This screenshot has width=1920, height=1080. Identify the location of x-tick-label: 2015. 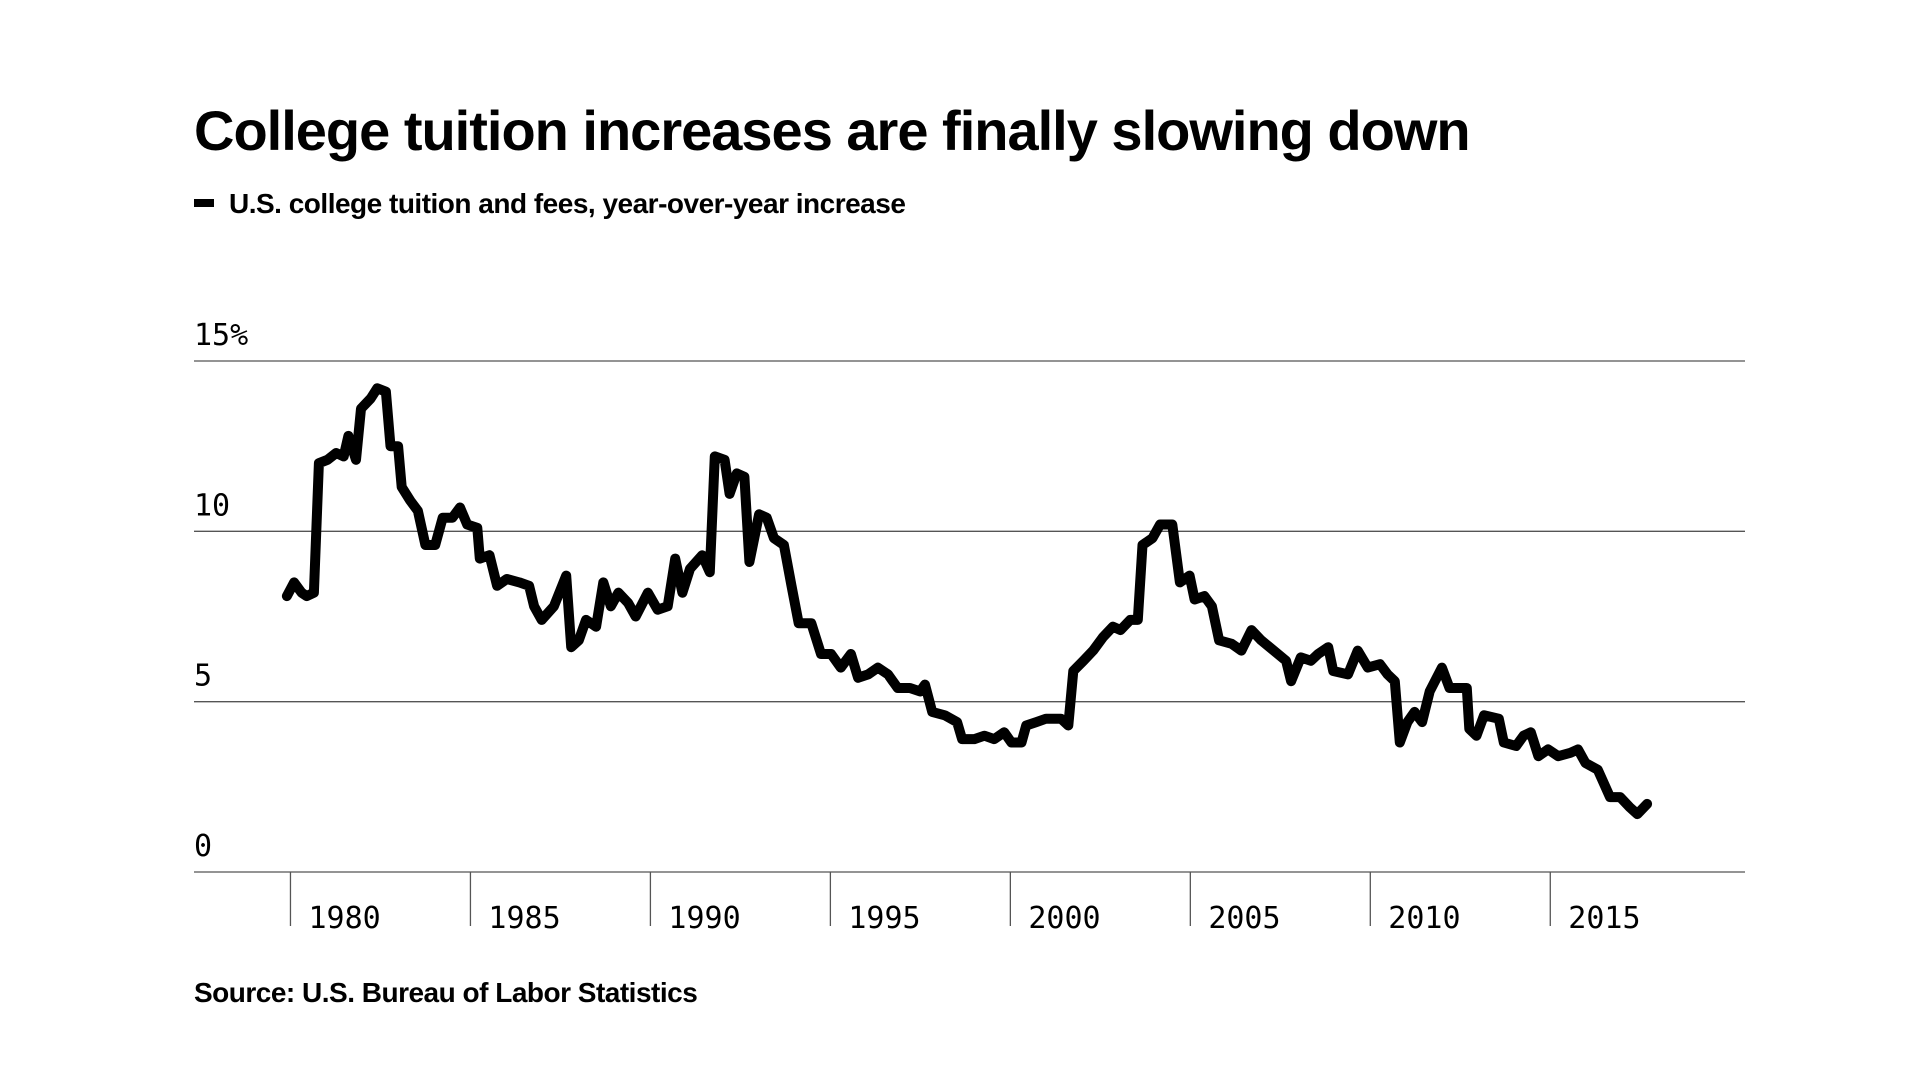
(1604, 918).